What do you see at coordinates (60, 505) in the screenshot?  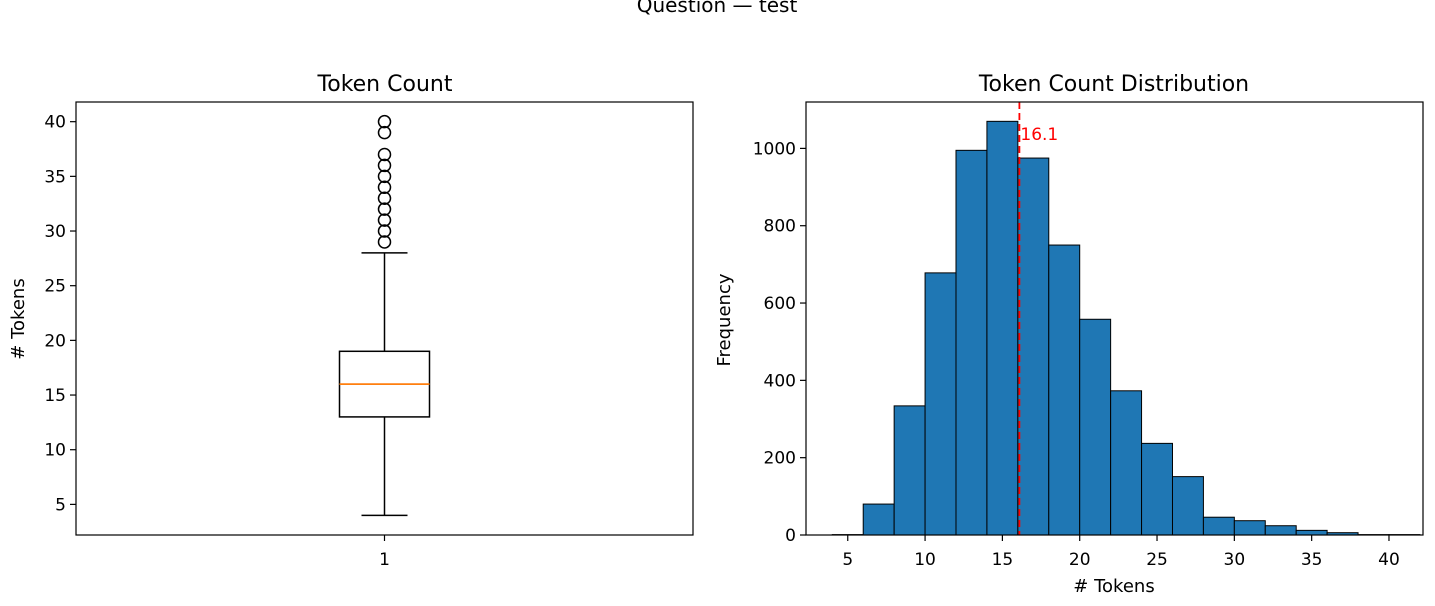 I see `box-plot-y-tick-label: 5` at bounding box center [60, 505].